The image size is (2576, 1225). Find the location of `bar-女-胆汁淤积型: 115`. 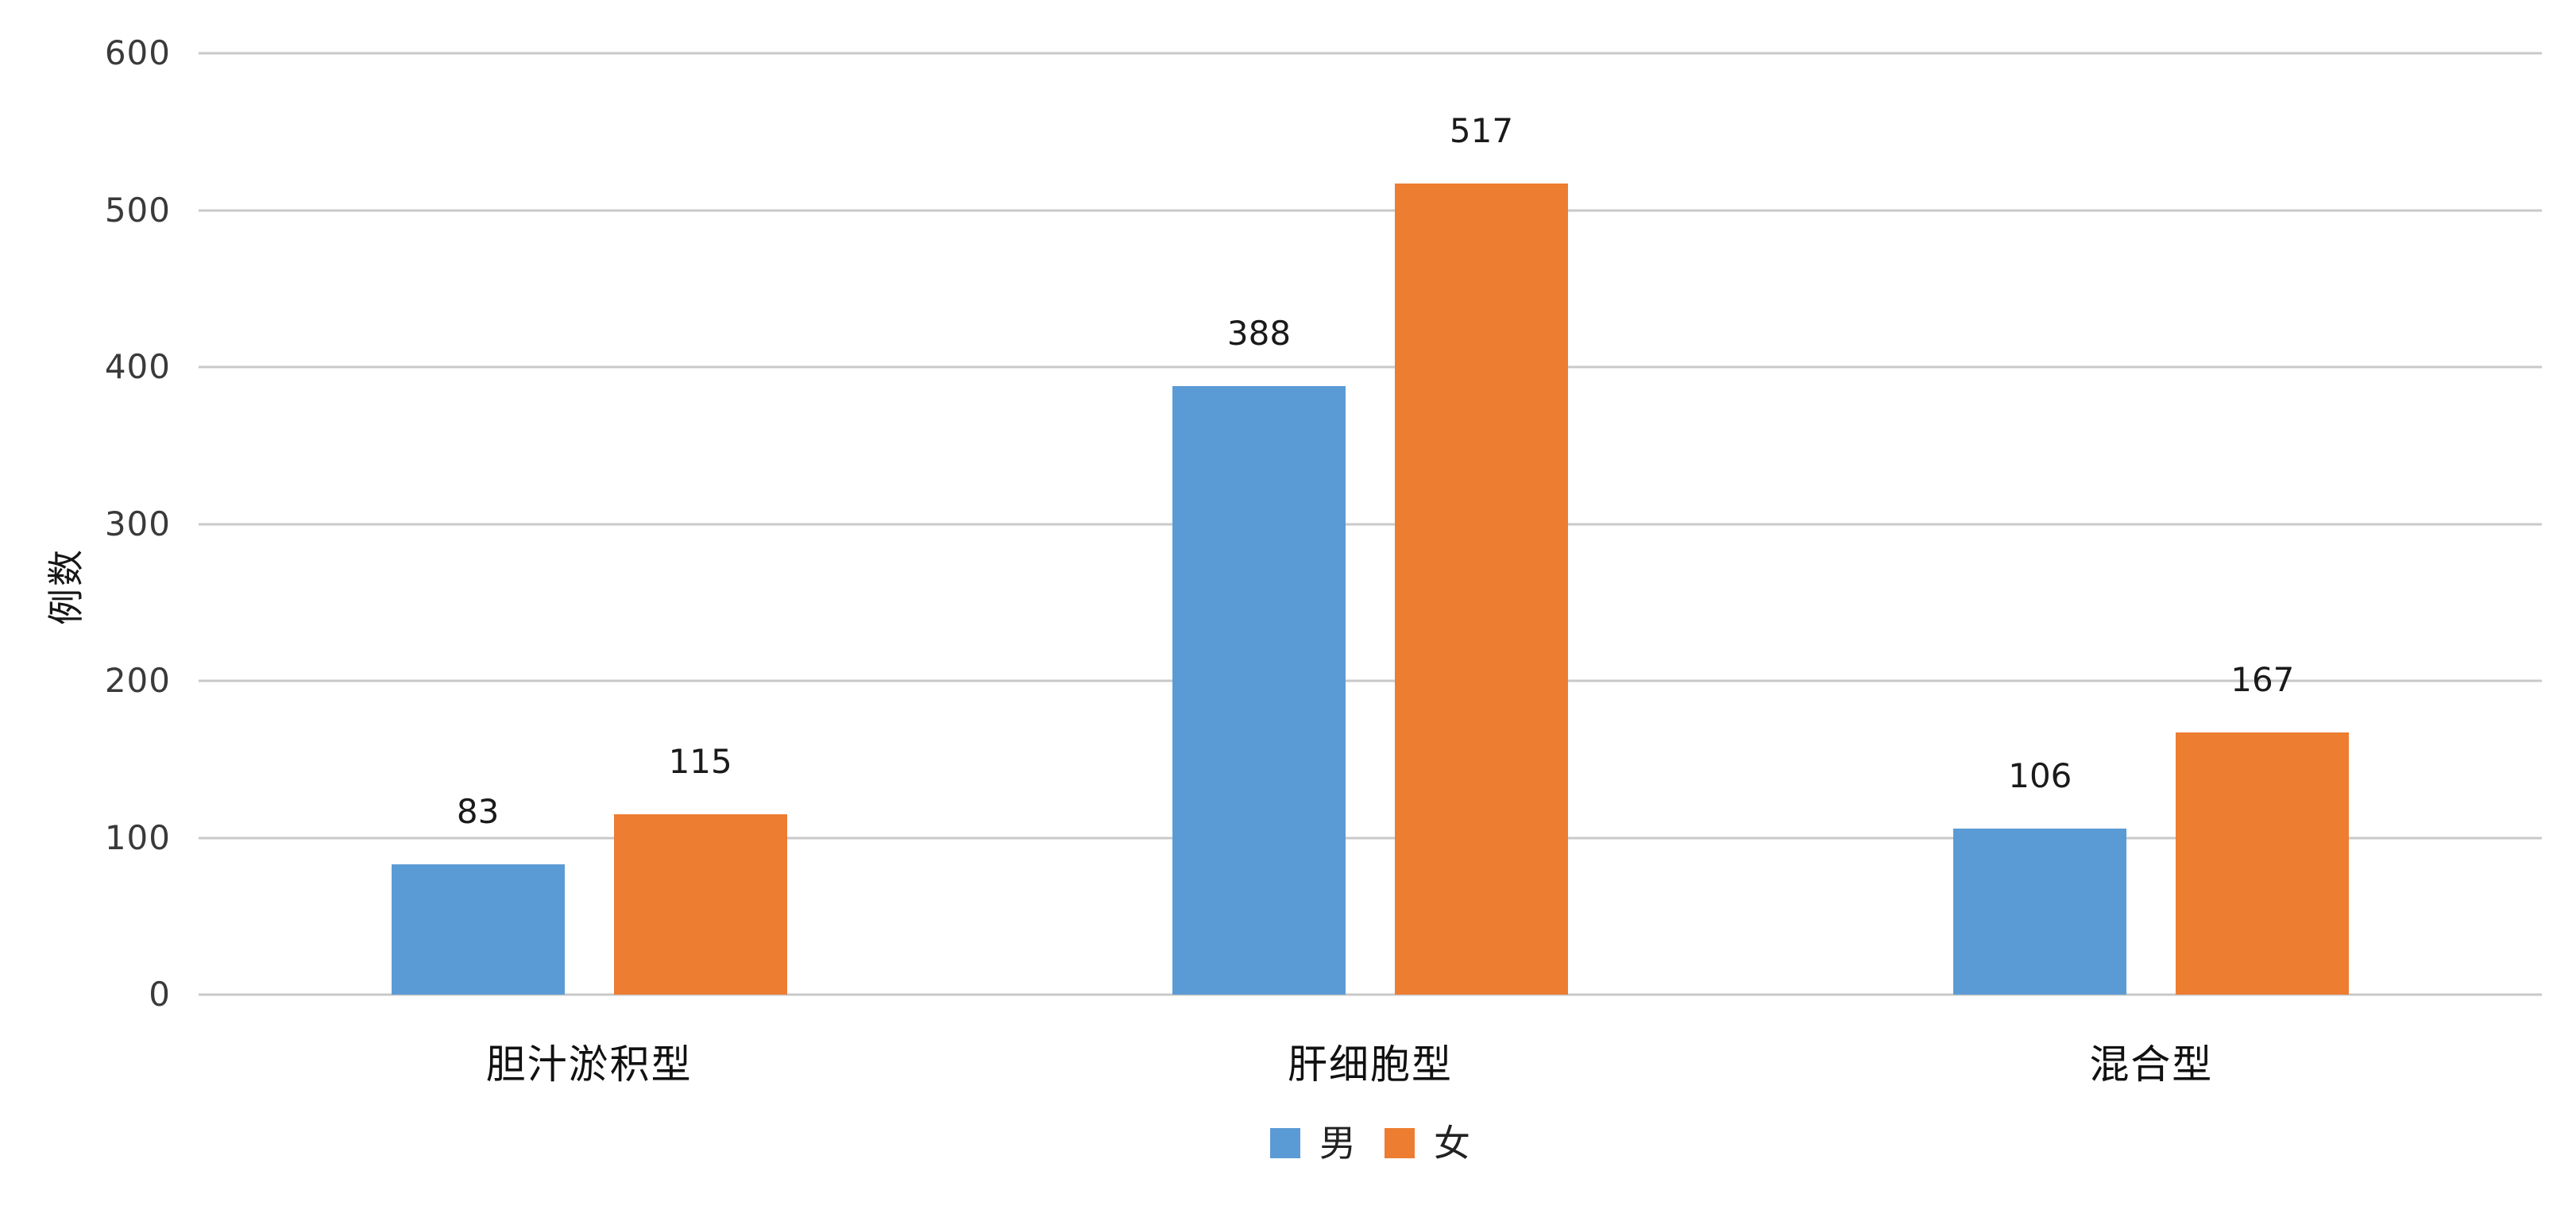

bar-女-胆汁淤积型: 115 is located at coordinates (700, 869).